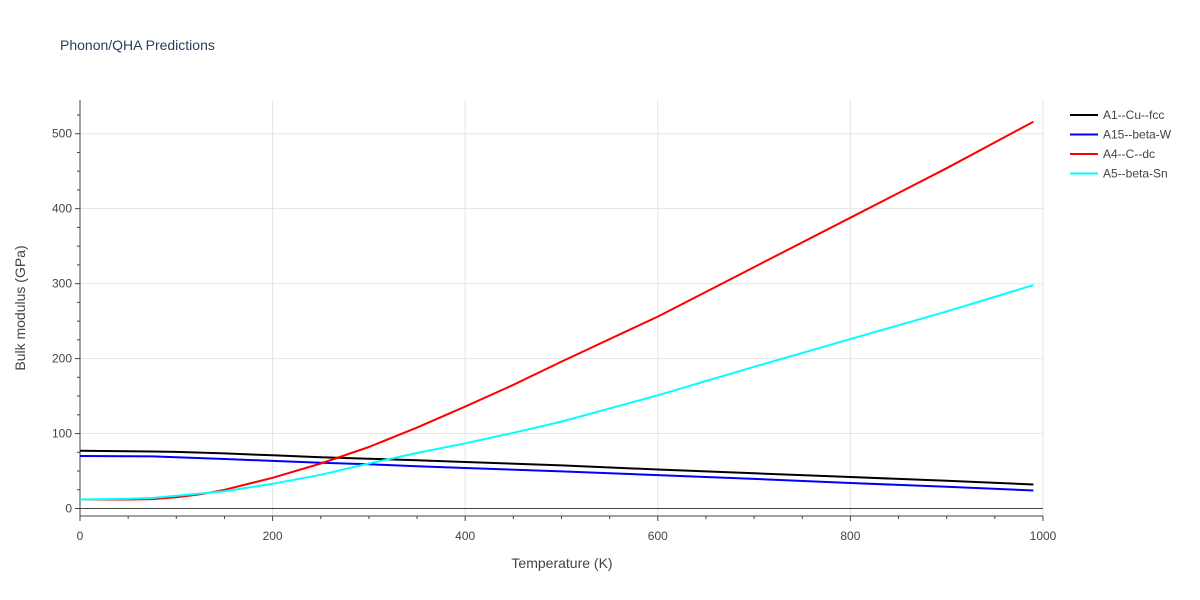  Describe the element at coordinates (1129, 154) in the screenshot. I see `legend-label: A4--C--dc` at that location.